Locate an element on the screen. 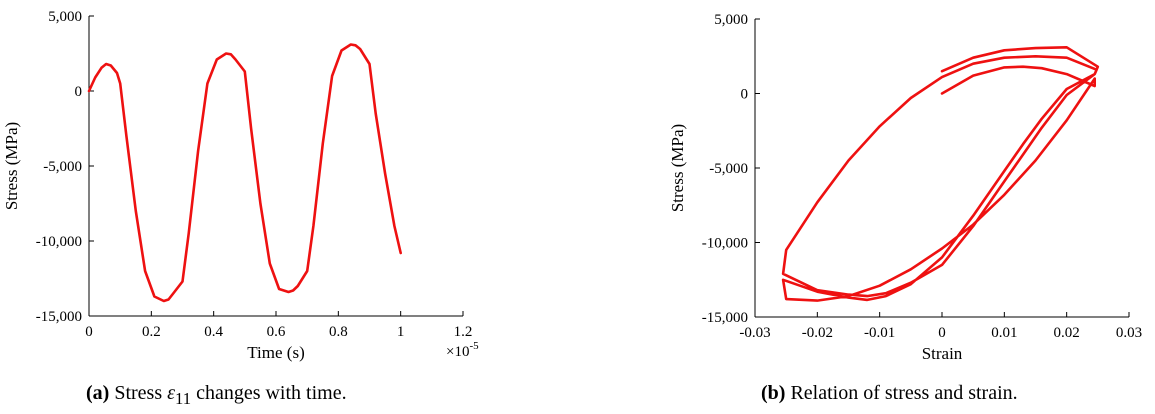 The image size is (1155, 414). caption-b-text: Relation of stress and strain. is located at coordinates (901, 393).